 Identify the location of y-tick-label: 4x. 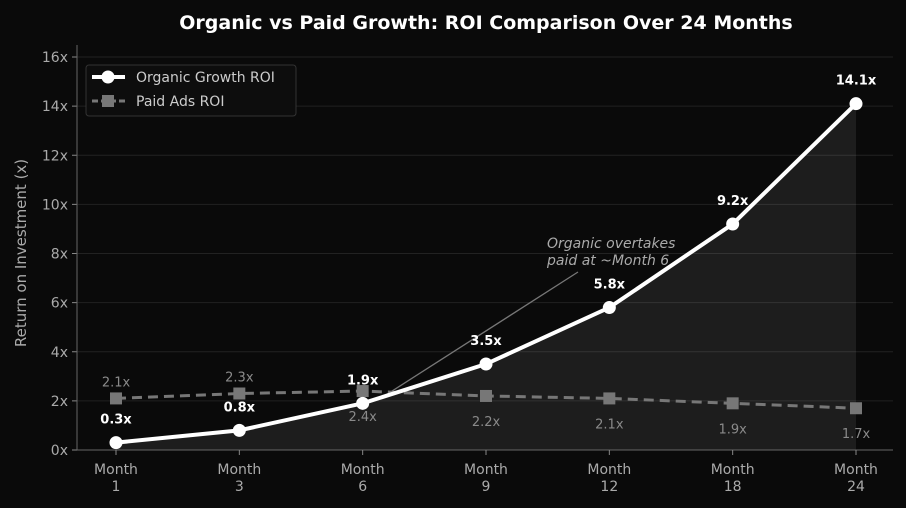
(59, 353).